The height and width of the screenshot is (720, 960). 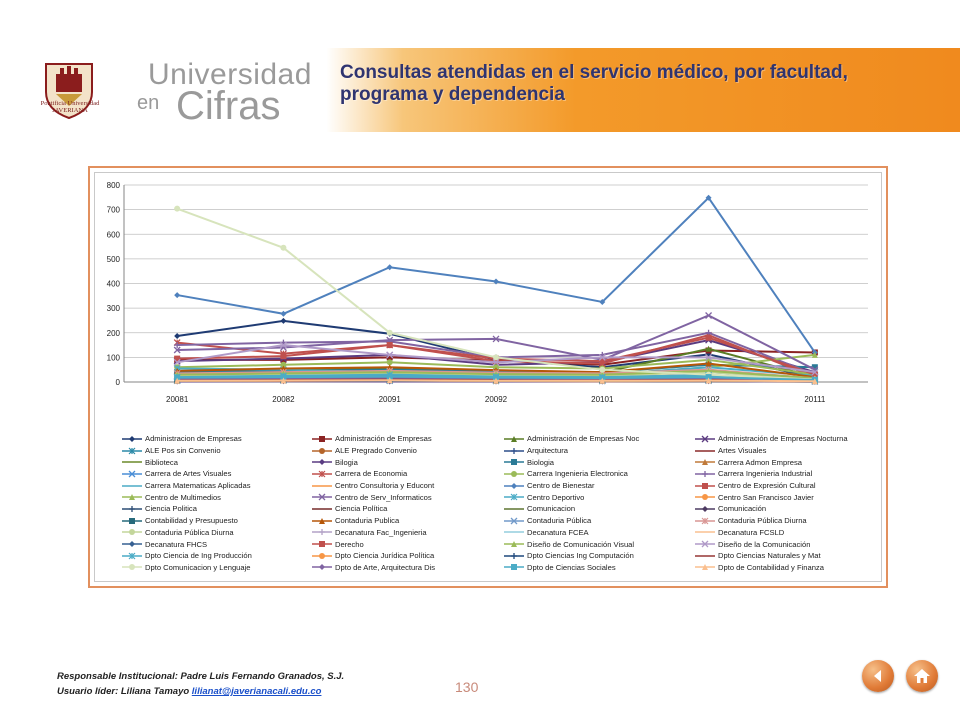 I want to click on legend-label: Contaduria Pública, so click(x=559, y=521).